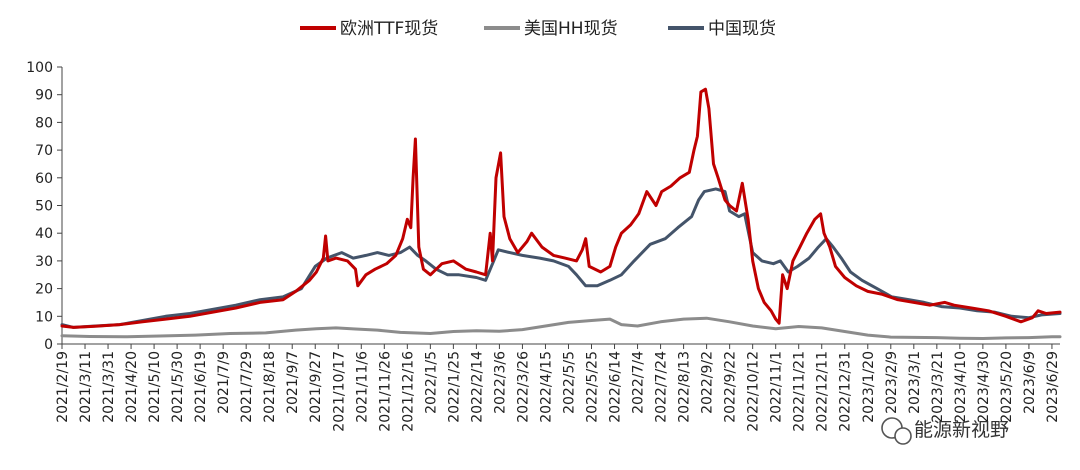  I want to click on x-tick-label: 2023/2/9, so click(892, 382).